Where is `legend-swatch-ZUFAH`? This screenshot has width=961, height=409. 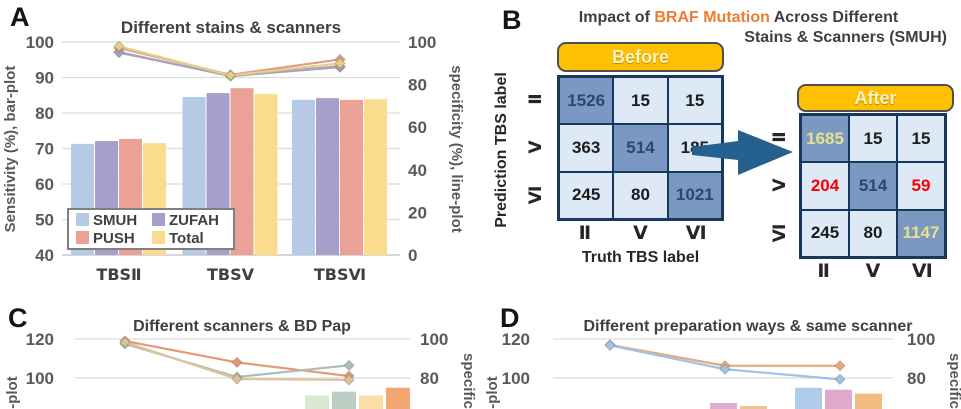
legend-swatch-ZUFAH is located at coordinates (158, 219).